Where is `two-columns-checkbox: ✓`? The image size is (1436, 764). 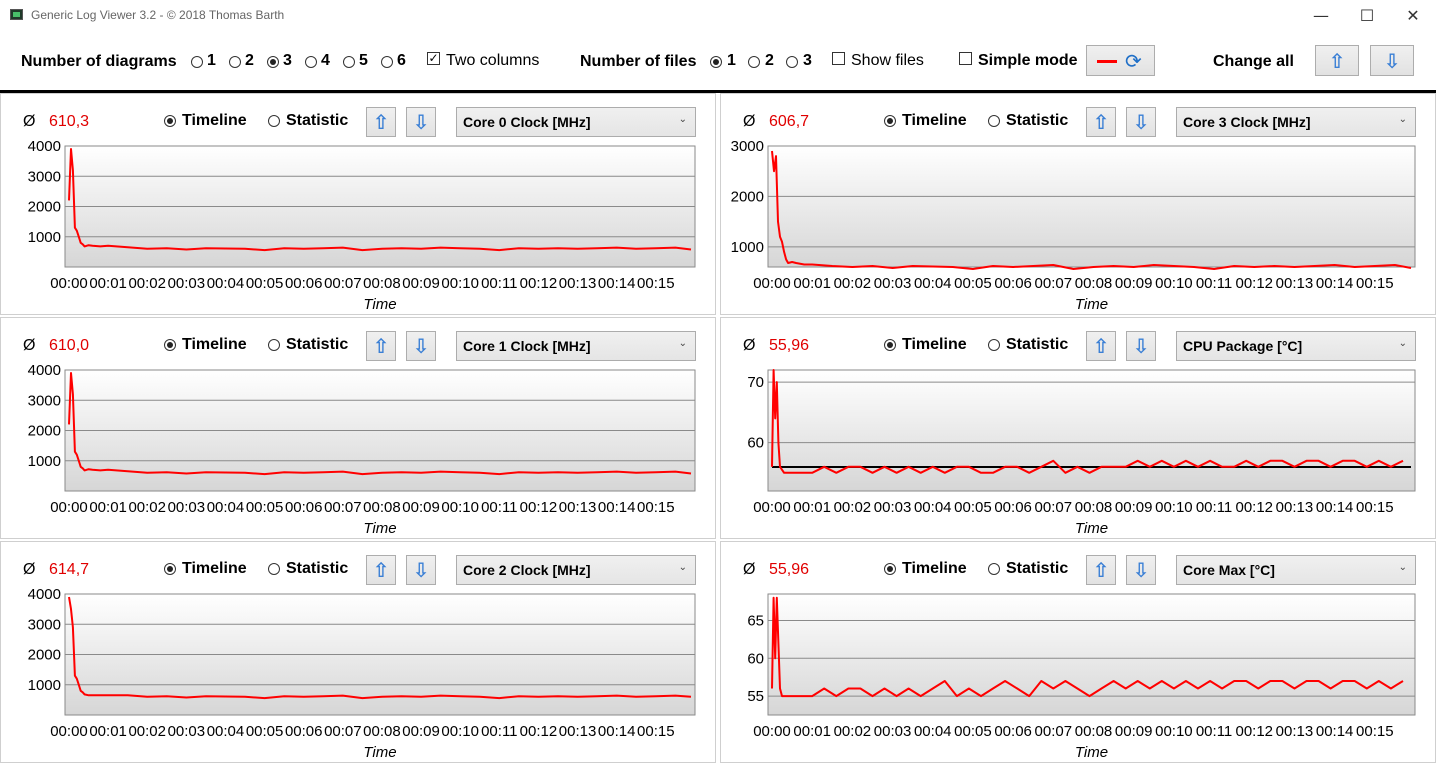
two-columns-checkbox: ✓ is located at coordinates (433, 58).